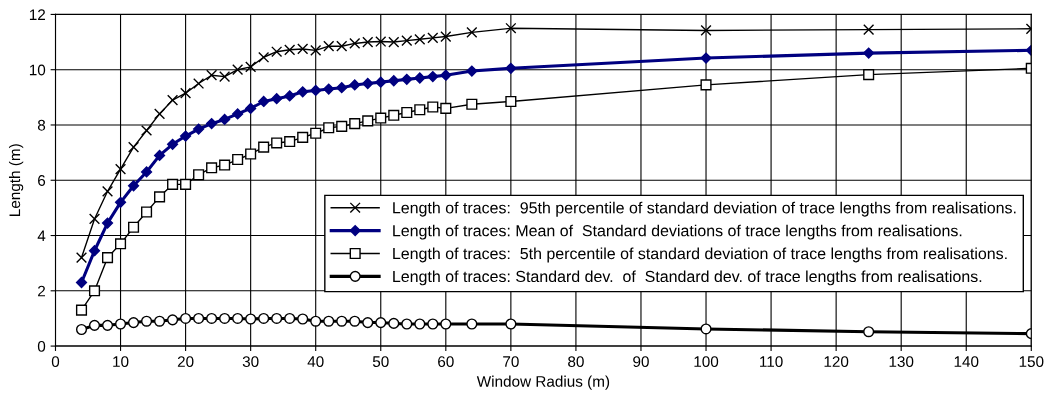 This screenshot has height=412, width=1047. I want to click on x-tick-label: 100, so click(706, 362).